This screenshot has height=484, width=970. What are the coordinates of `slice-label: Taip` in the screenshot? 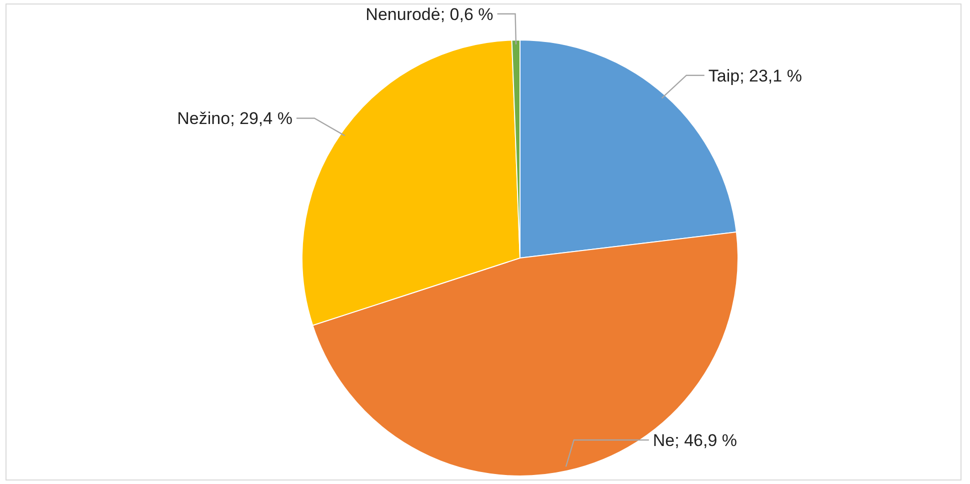 It's located at (724, 76).